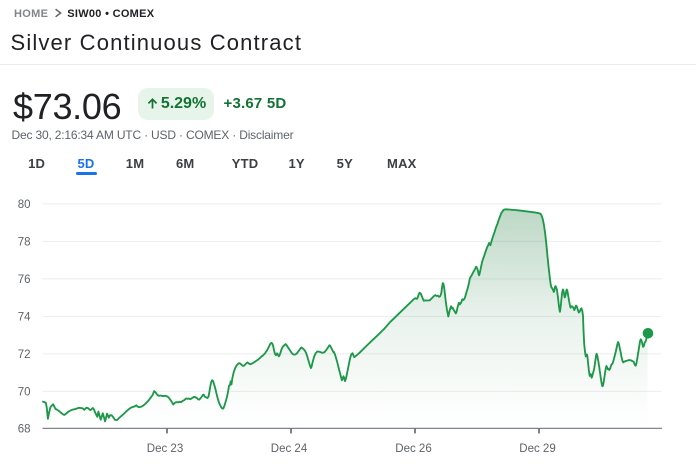 The width and height of the screenshot is (696, 467). What do you see at coordinates (289, 449) in the screenshot?
I see `svg-text: Dec 24` at bounding box center [289, 449].